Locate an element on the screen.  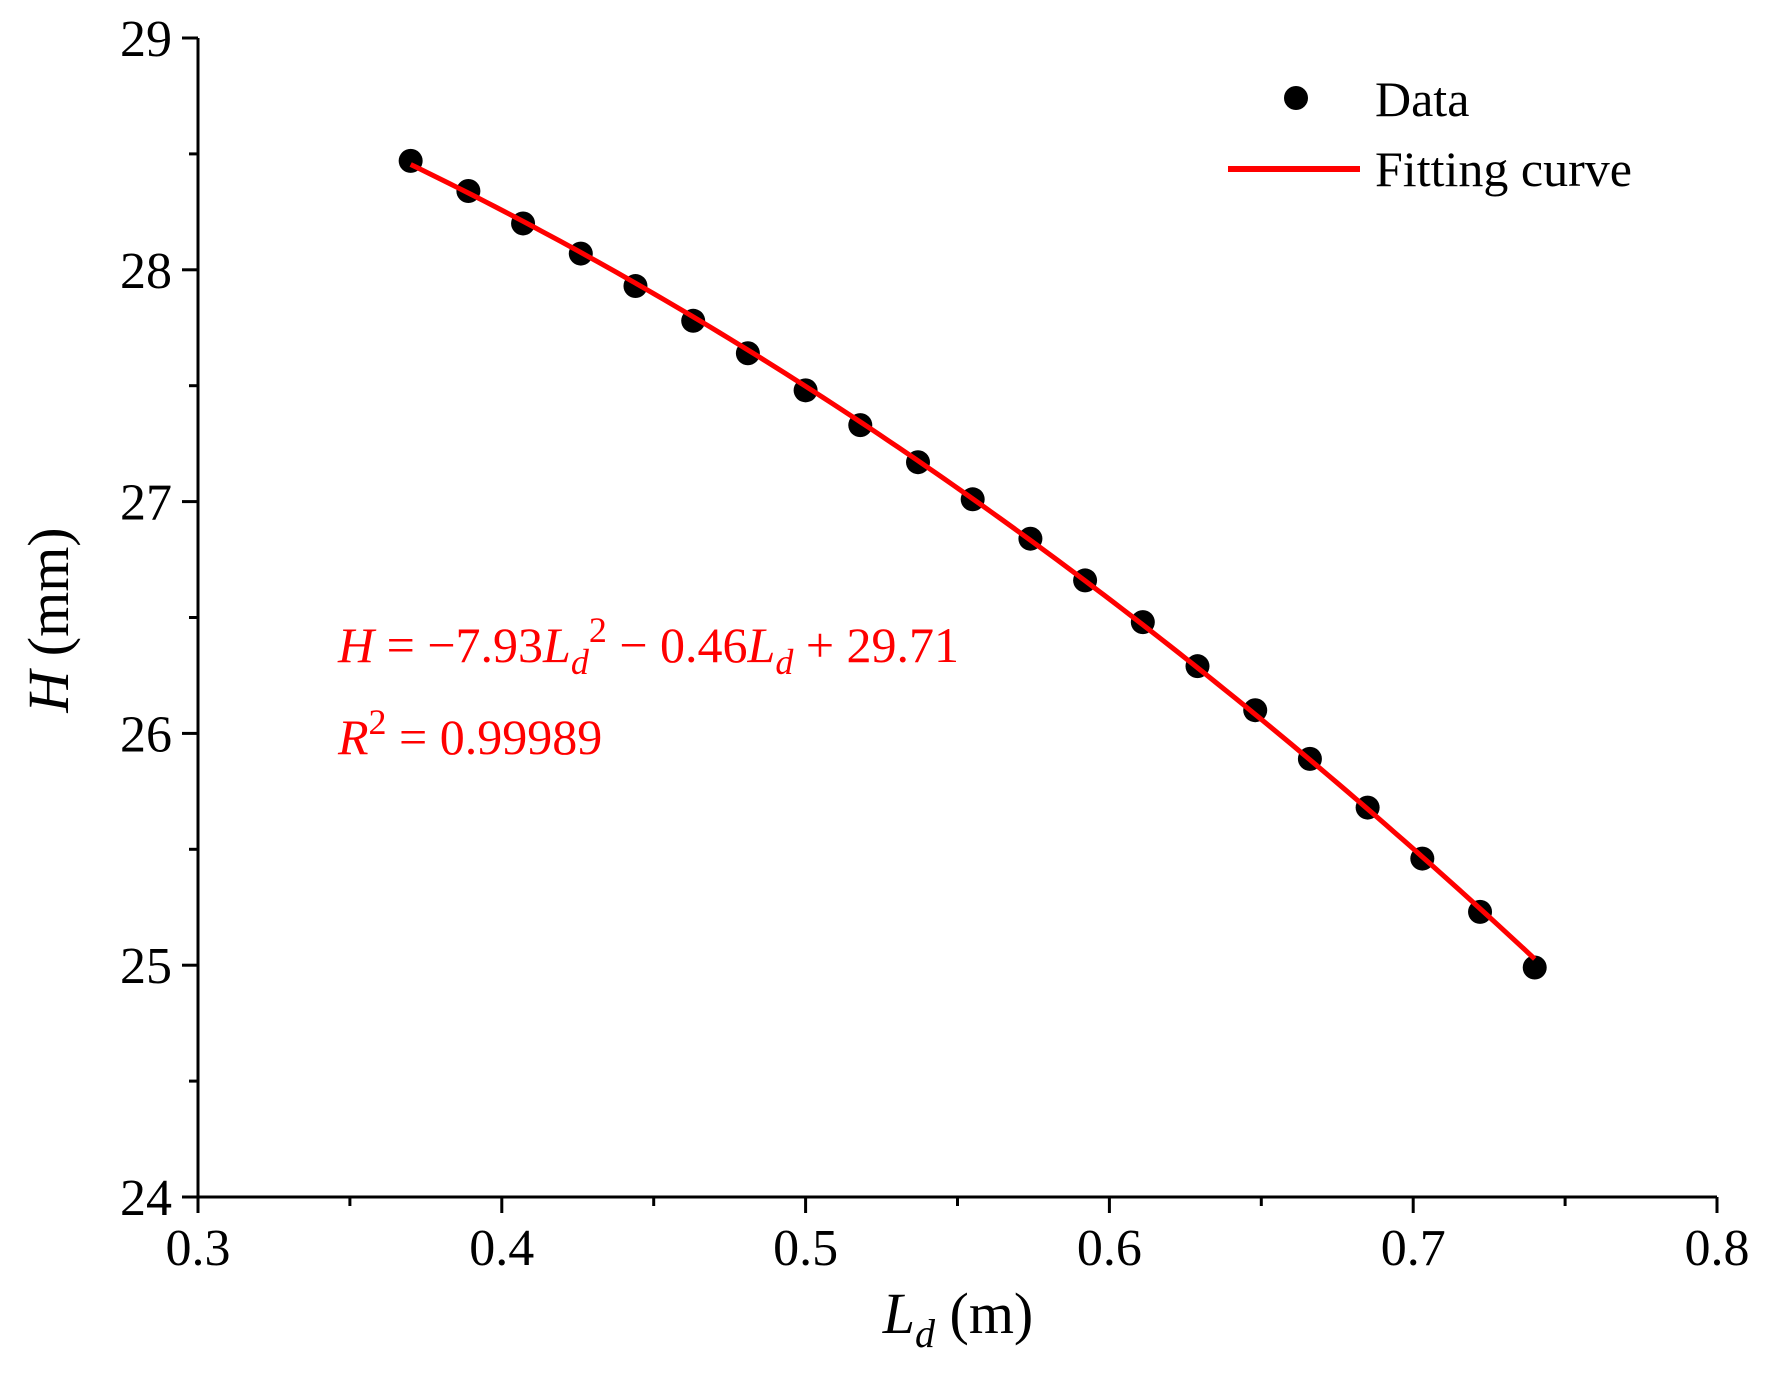
eq-sub2: d is located at coordinates (784, 662).